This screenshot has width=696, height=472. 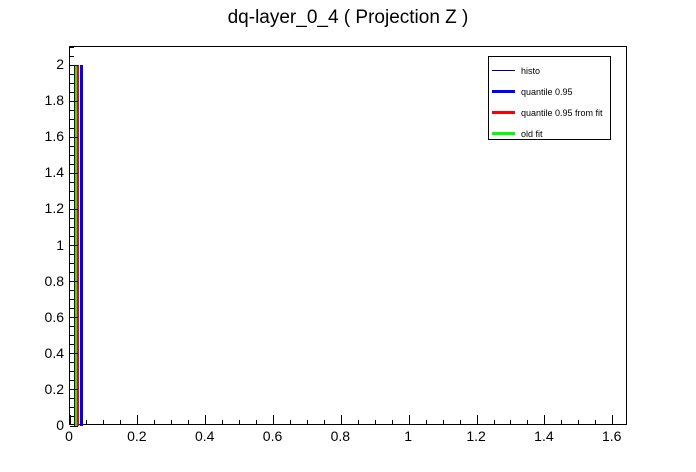 I want to click on x-tick-label: 0.8, so click(x=340, y=436).